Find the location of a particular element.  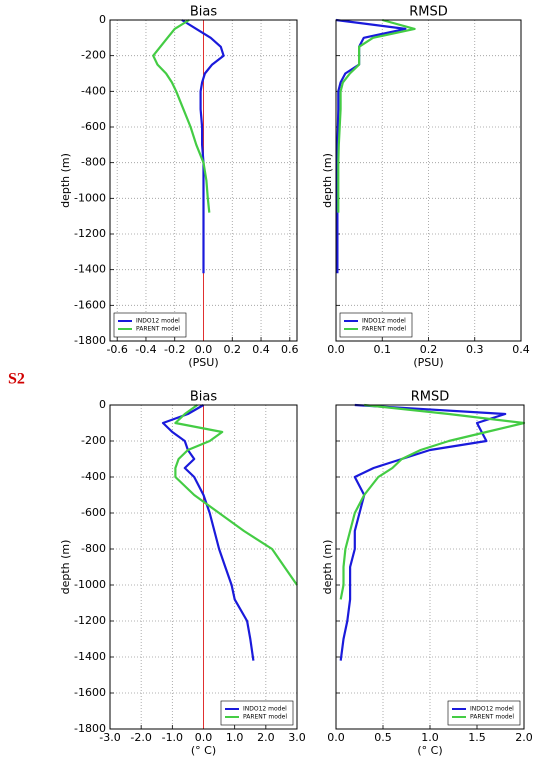

x-tick-label: 0.6 is located at coordinates (290, 349).